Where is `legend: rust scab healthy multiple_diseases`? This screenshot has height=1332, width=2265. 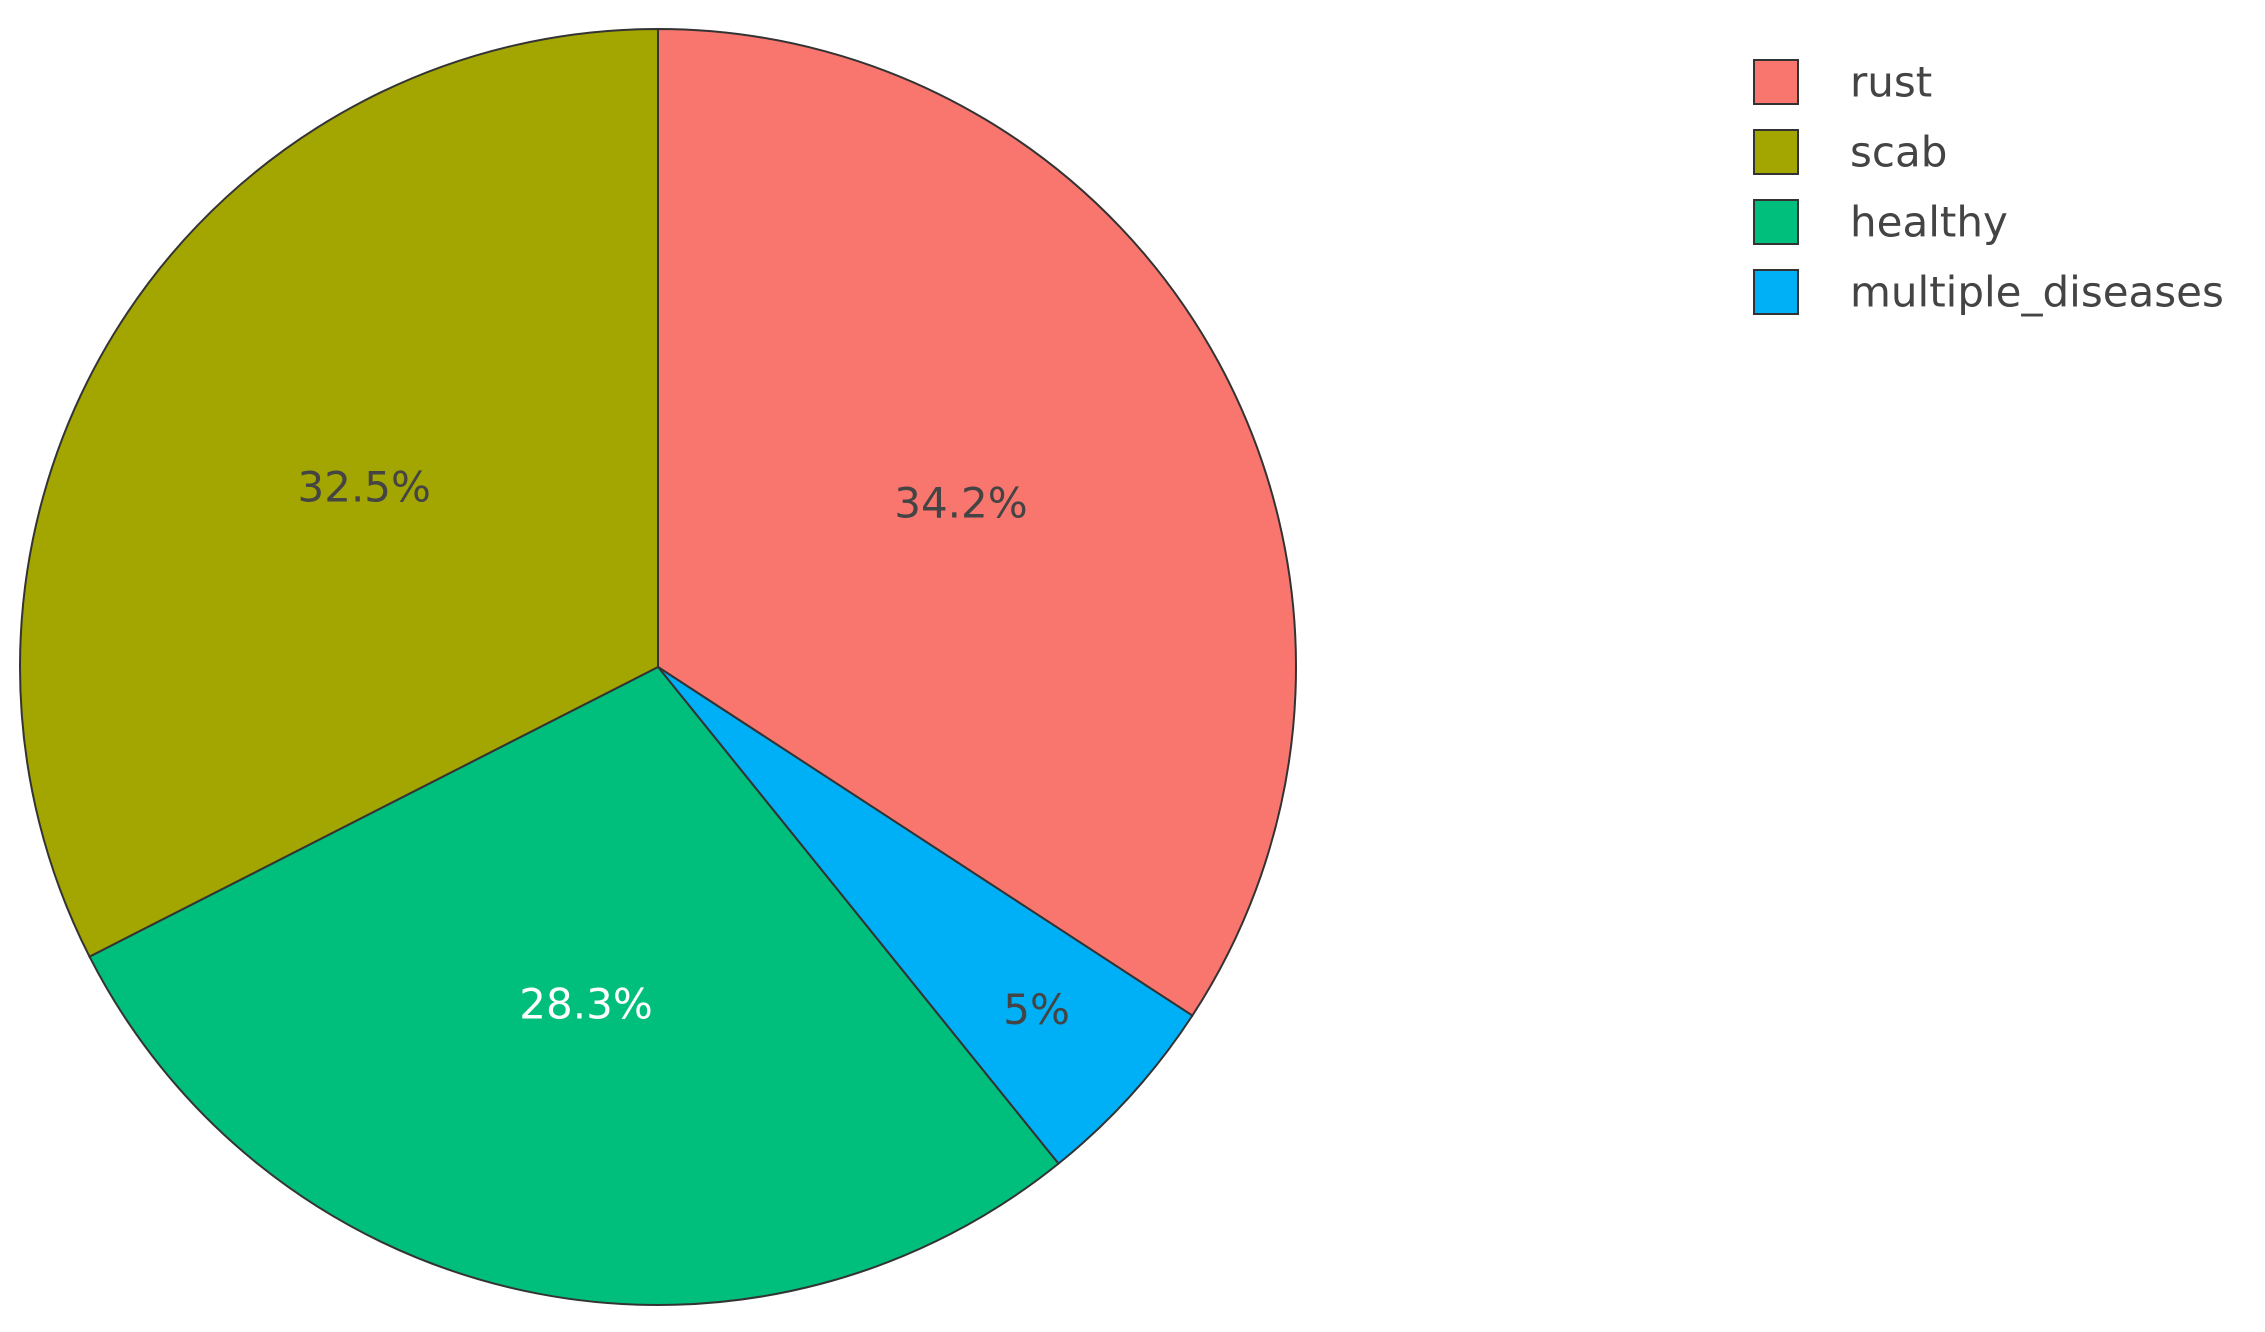 legend: rust scab healthy multiple_diseases is located at coordinates (1988, 187).